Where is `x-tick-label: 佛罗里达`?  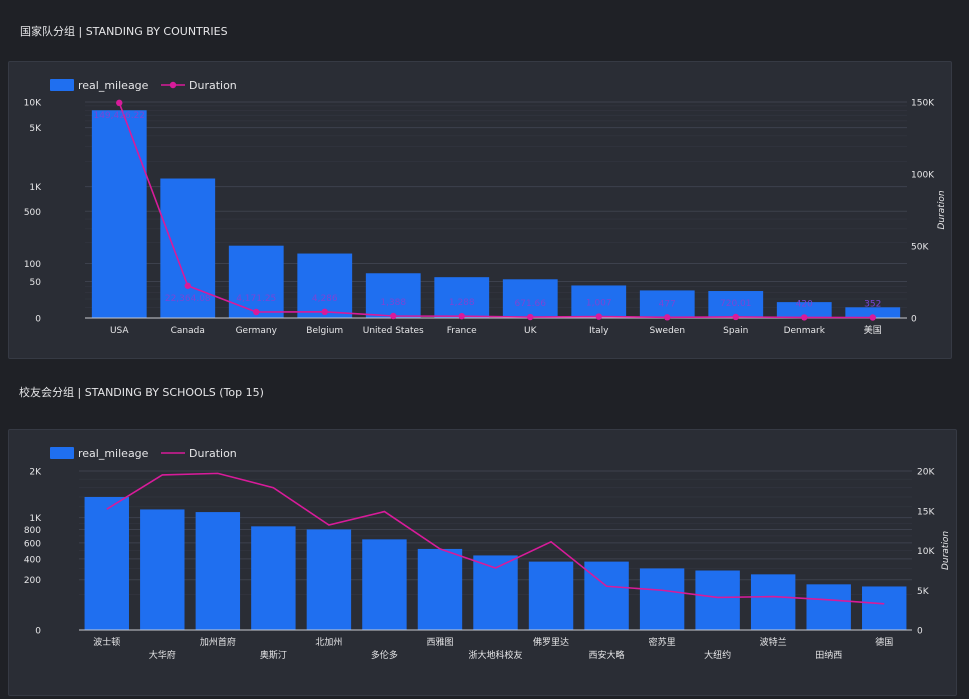
x-tick-label: 佛罗里达 is located at coordinates (551, 642).